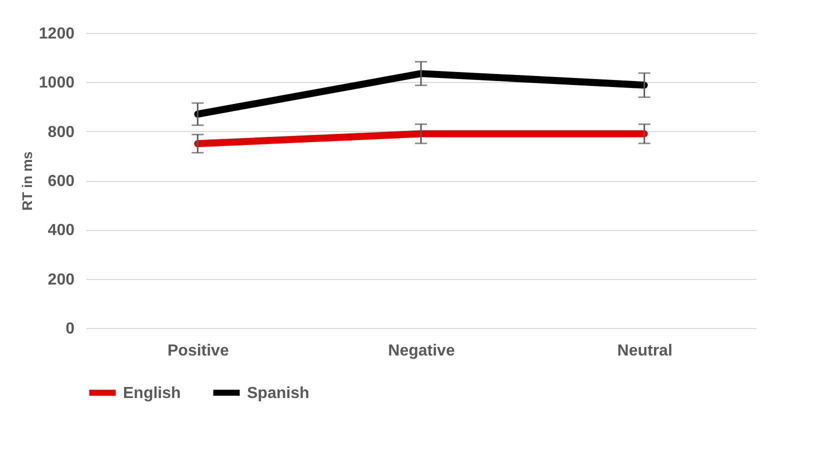 This screenshot has height=450, width=837. What do you see at coordinates (61, 279) in the screenshot?
I see `y-tick-label: 200` at bounding box center [61, 279].